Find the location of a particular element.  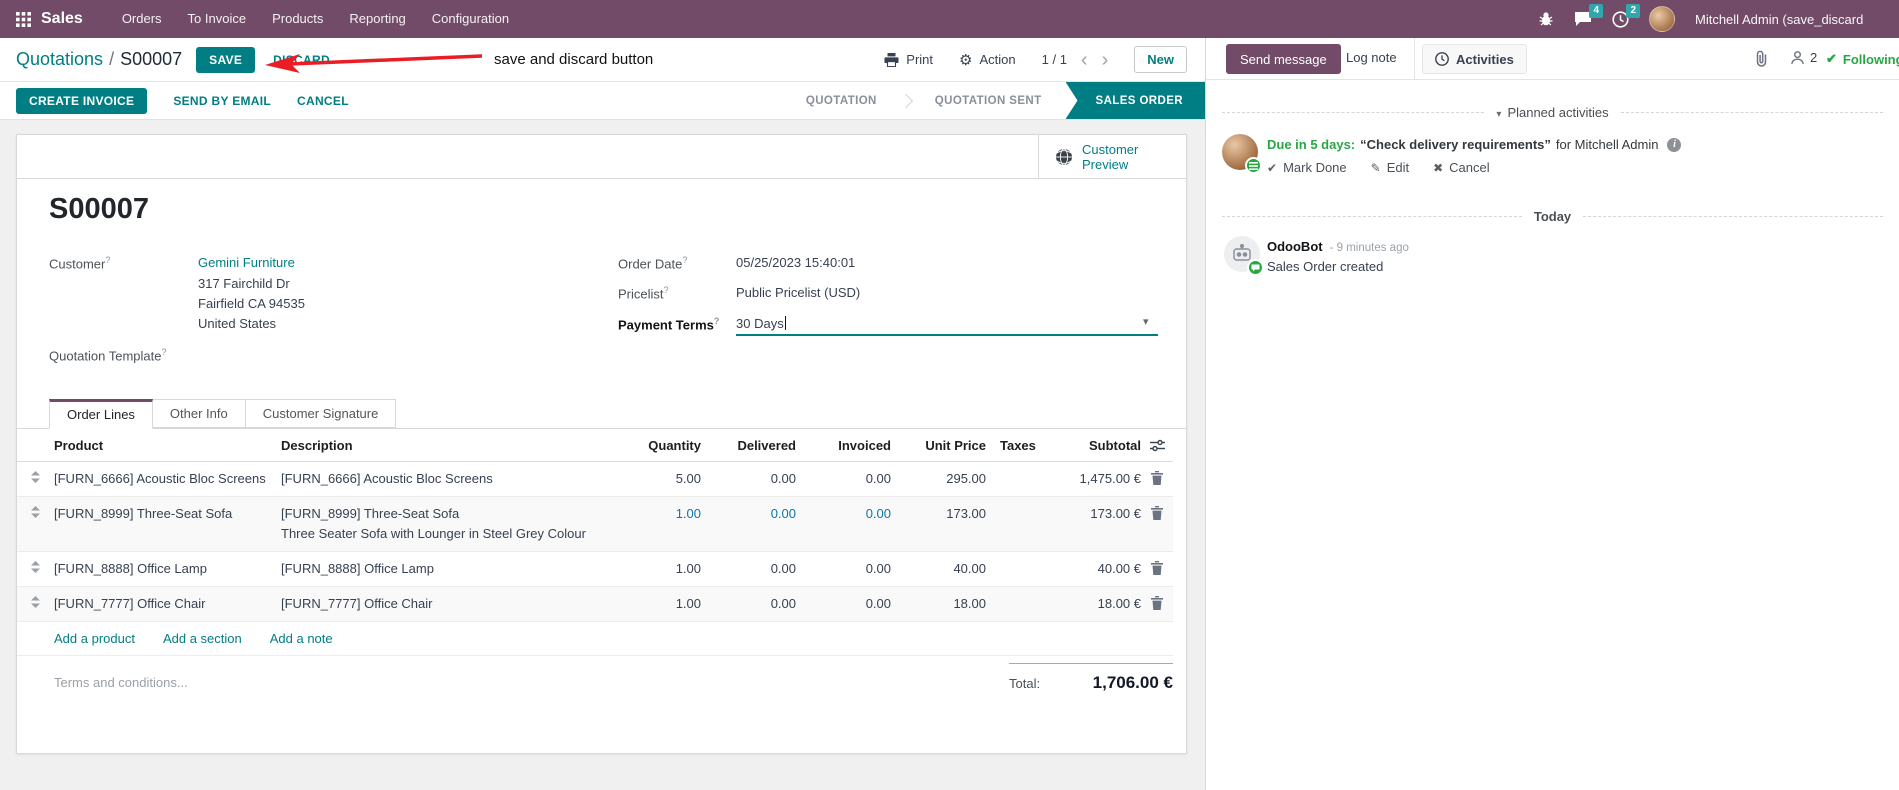

debug-bug-icon is located at coordinates (1546, 19).